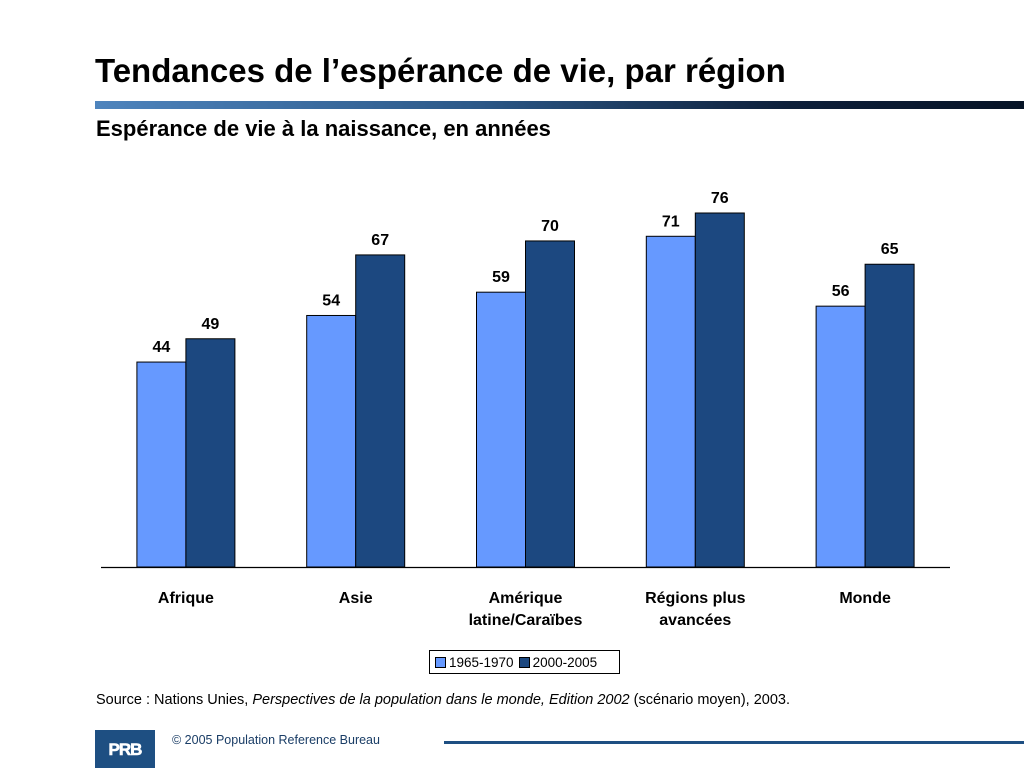  What do you see at coordinates (174, 700) in the screenshot?
I see `source-prefix: Source : Nations Unies,` at bounding box center [174, 700].